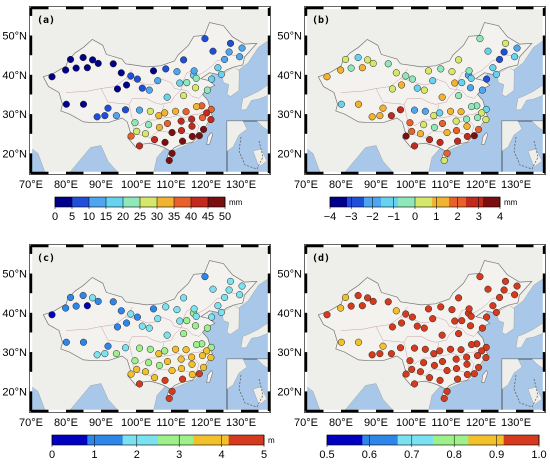 This screenshot has width=550, height=476. What do you see at coordinates (341, 185) in the screenshot?
I see `lon-tick-label: 80°E` at bounding box center [341, 185].